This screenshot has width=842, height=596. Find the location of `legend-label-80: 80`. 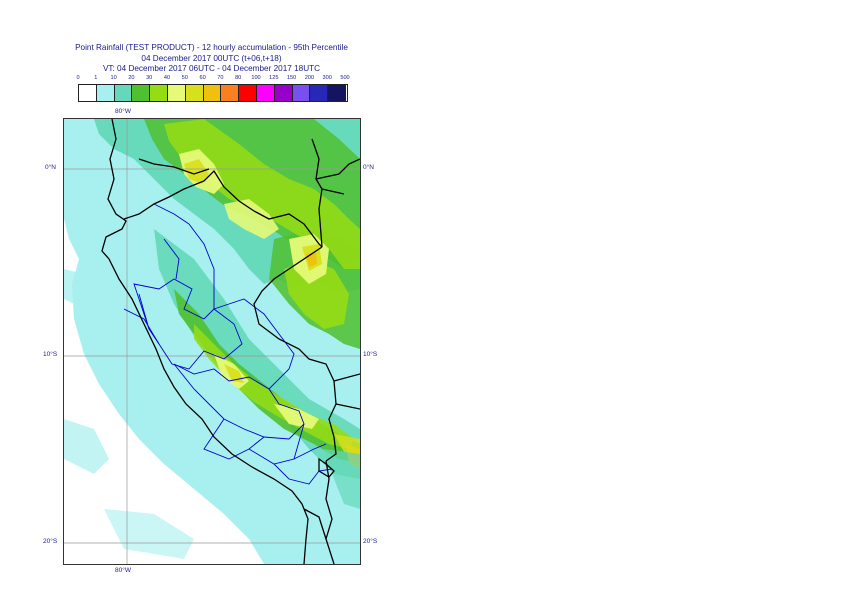

legend-label-80: 80 is located at coordinates (238, 78).